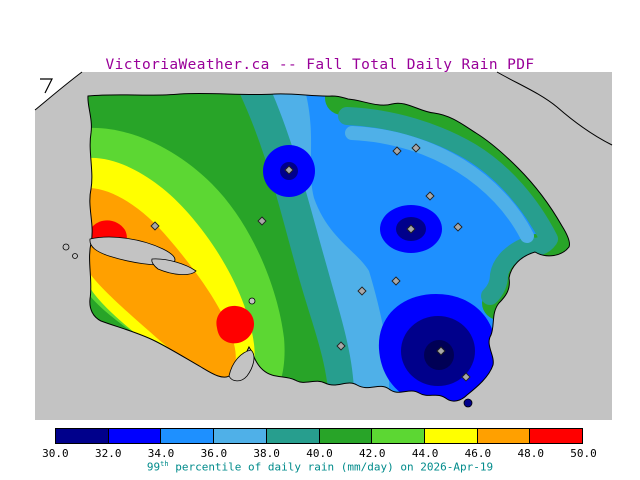 This screenshot has width=640, height=480. What do you see at coordinates (46, 86) in the screenshot?
I see `corner-coast-hook` at bounding box center [46, 86].